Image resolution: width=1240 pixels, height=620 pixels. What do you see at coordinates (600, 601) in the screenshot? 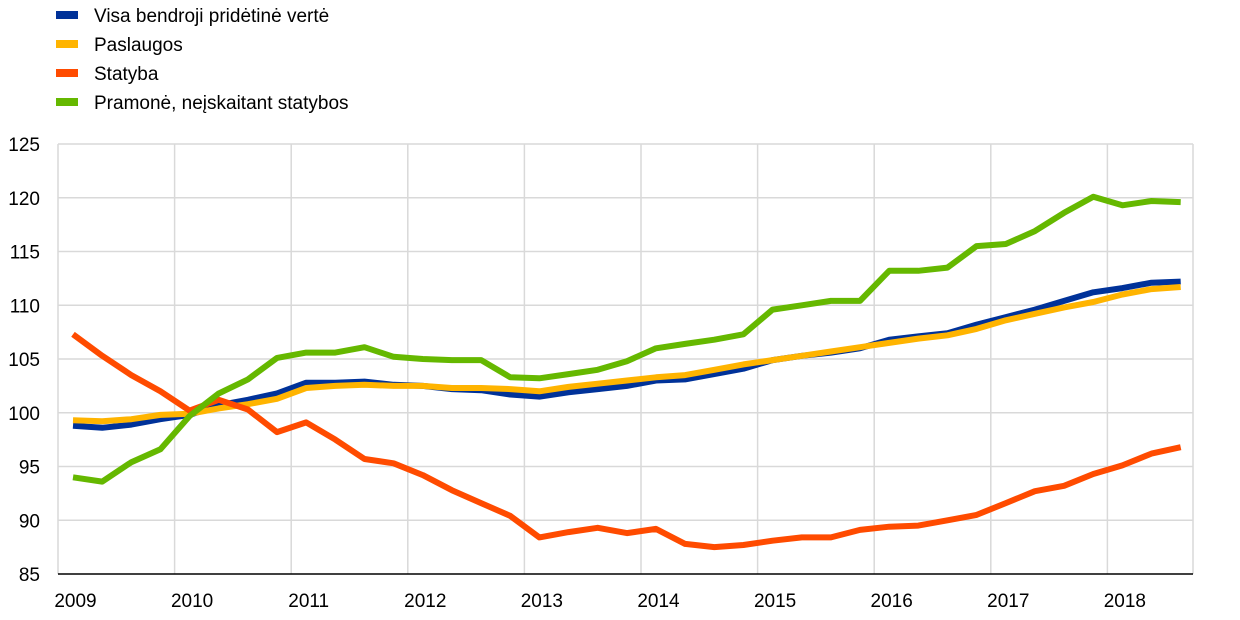
I see `x-axis-ticks: 2009 2010 2011 2012 2013 2014 2015 2016 2017 2018` at bounding box center [600, 601].